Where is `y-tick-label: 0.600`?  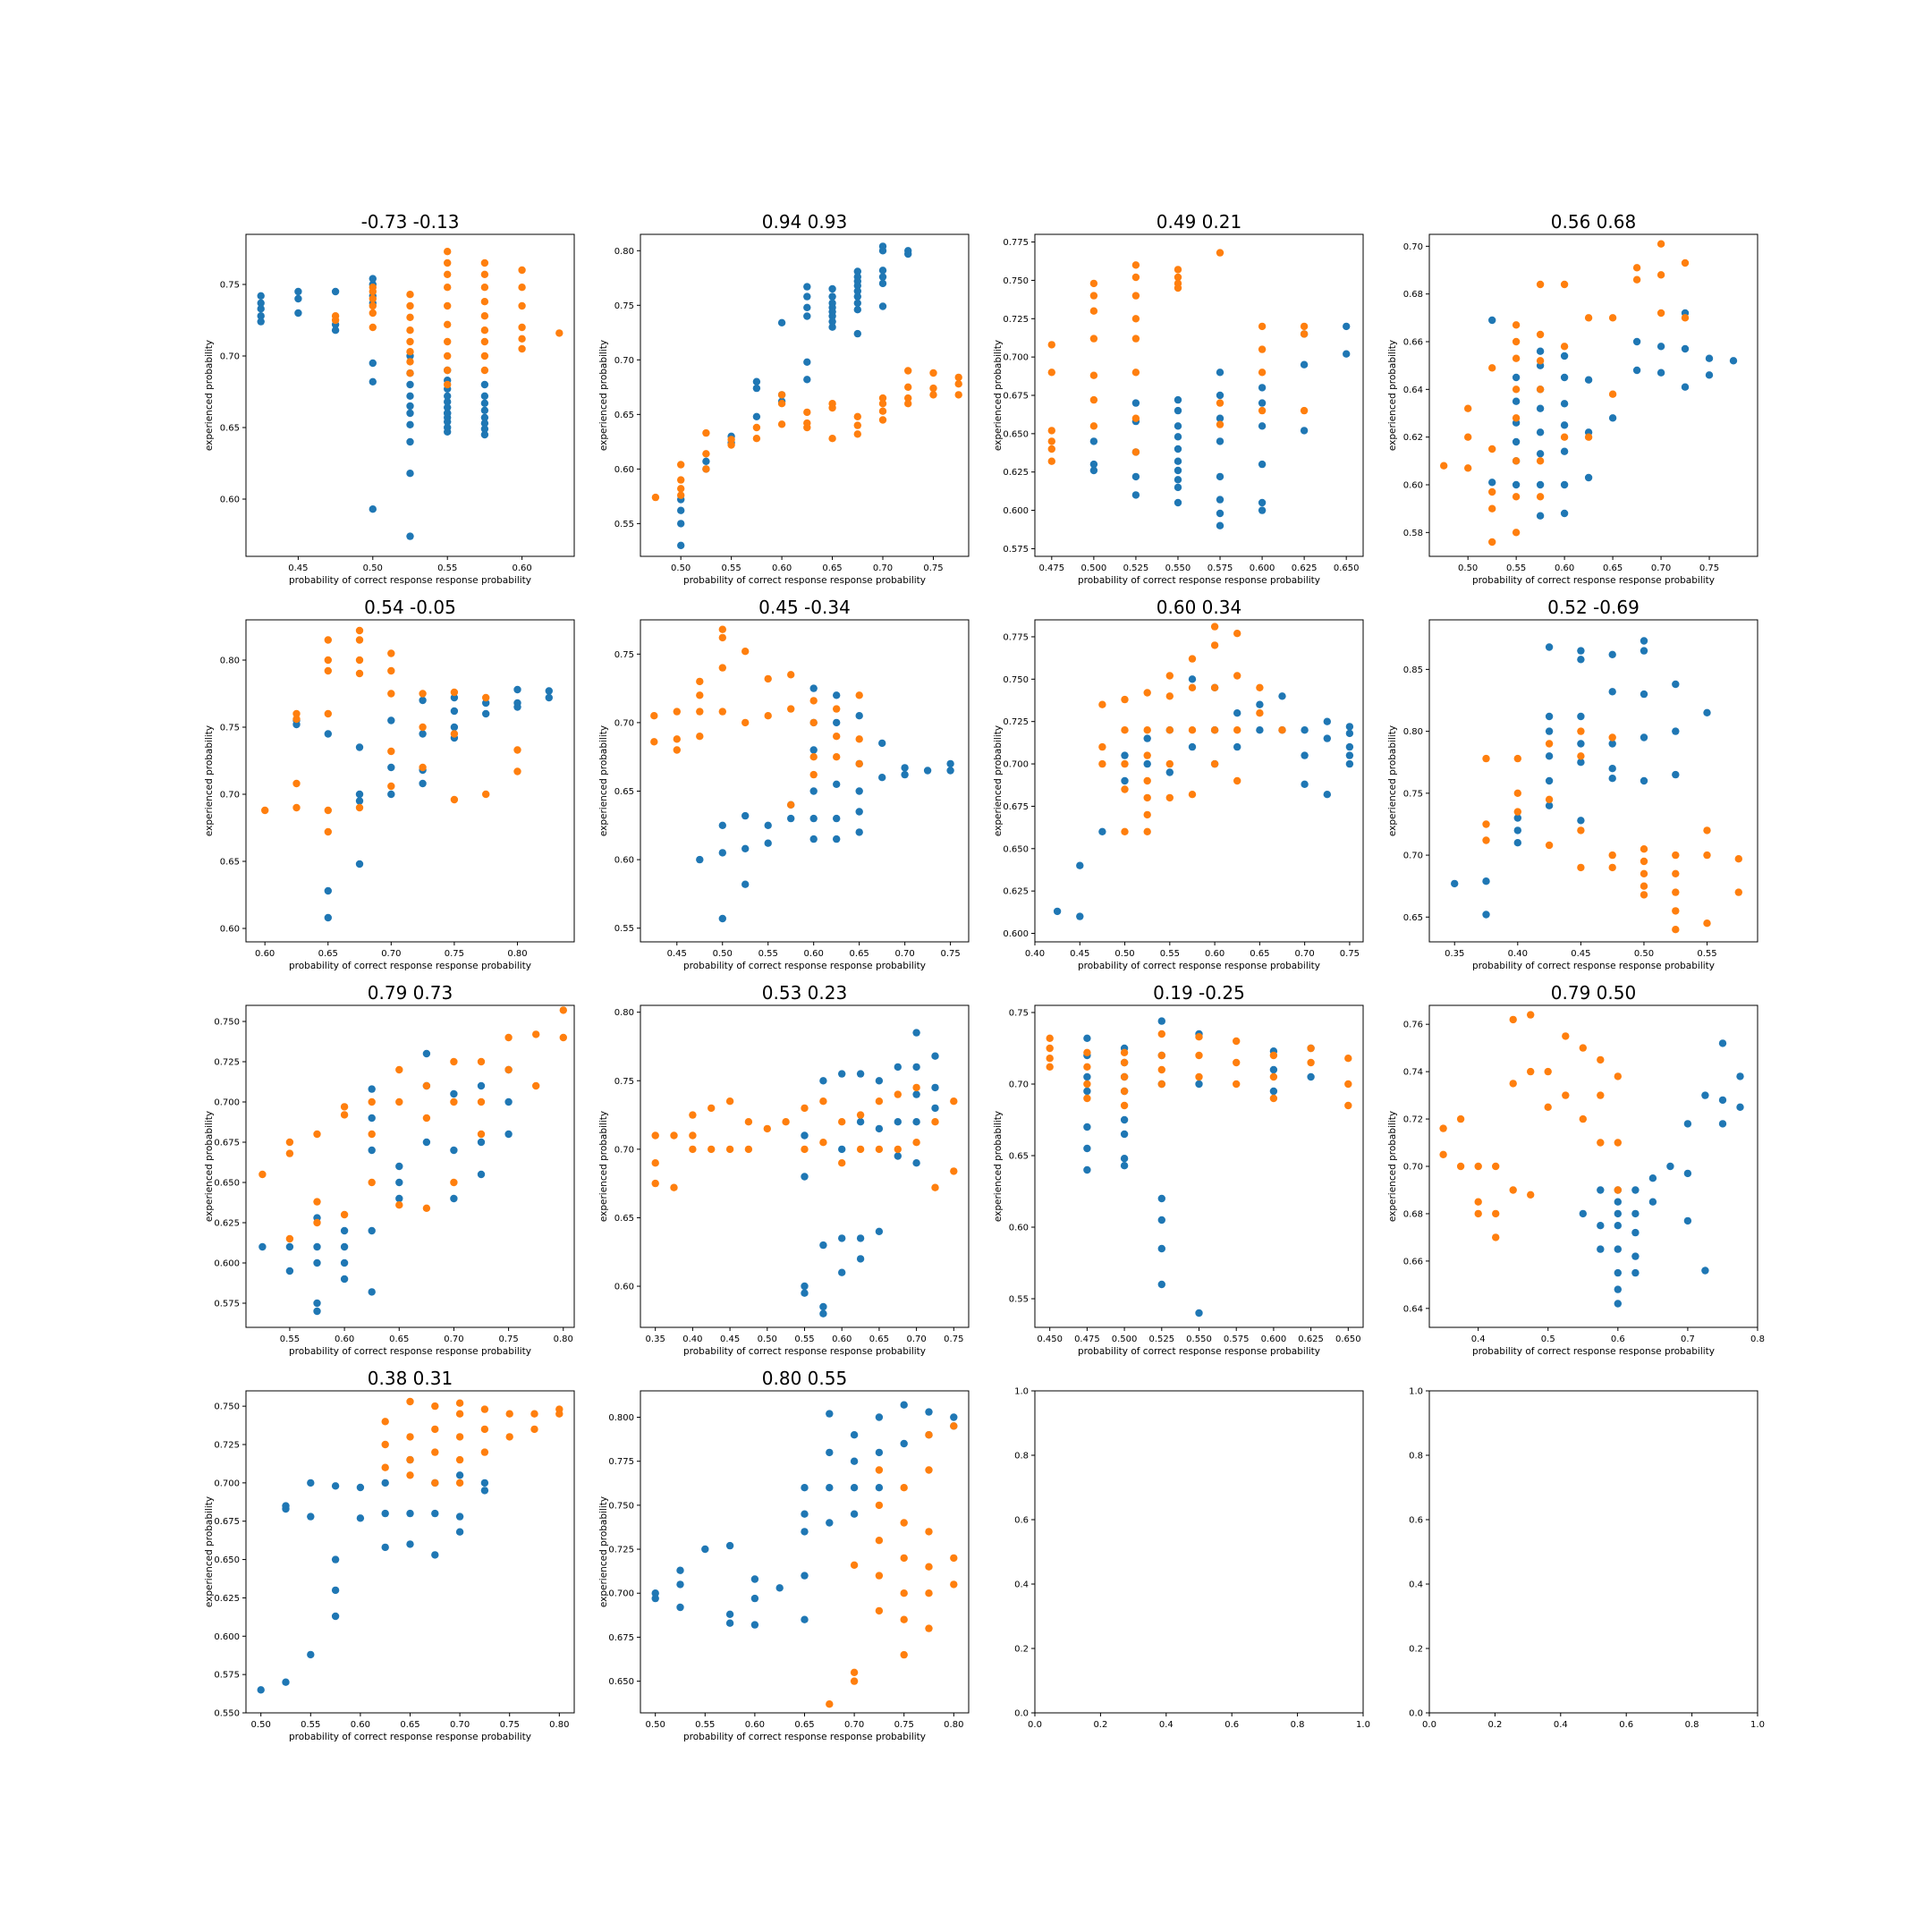 y-tick-label: 0.600 is located at coordinates (227, 1637).